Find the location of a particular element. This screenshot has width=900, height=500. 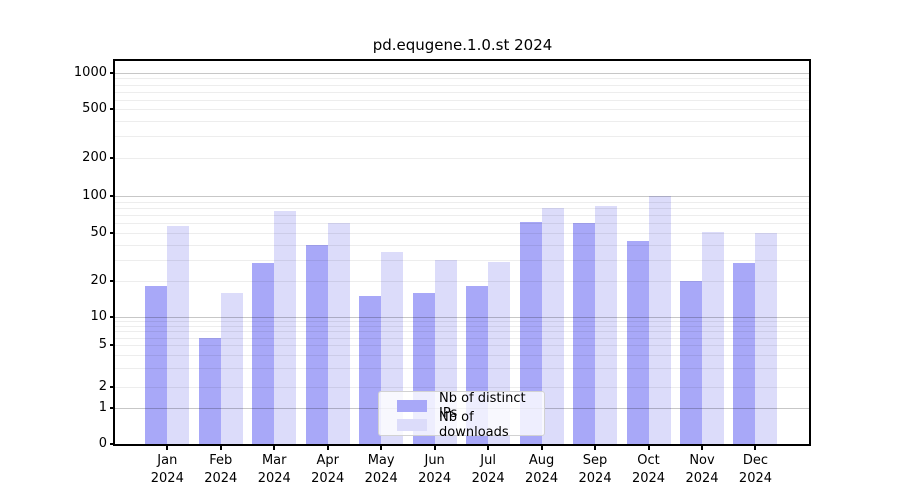

bar-downloads-jan is located at coordinates (178, 335).